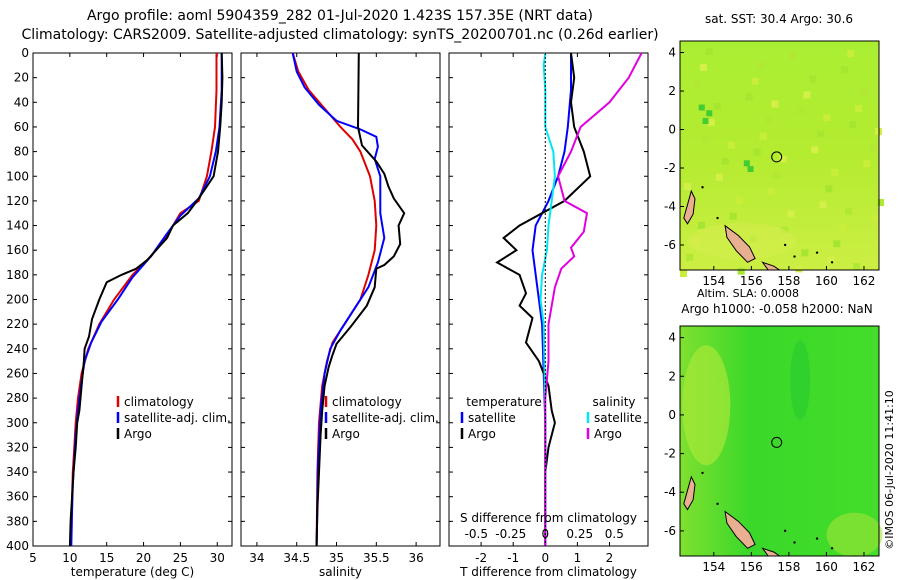 Image resolution: width=900 pixels, height=580 pixels. I want to click on differences-xtick-label: -2, so click(481, 558).